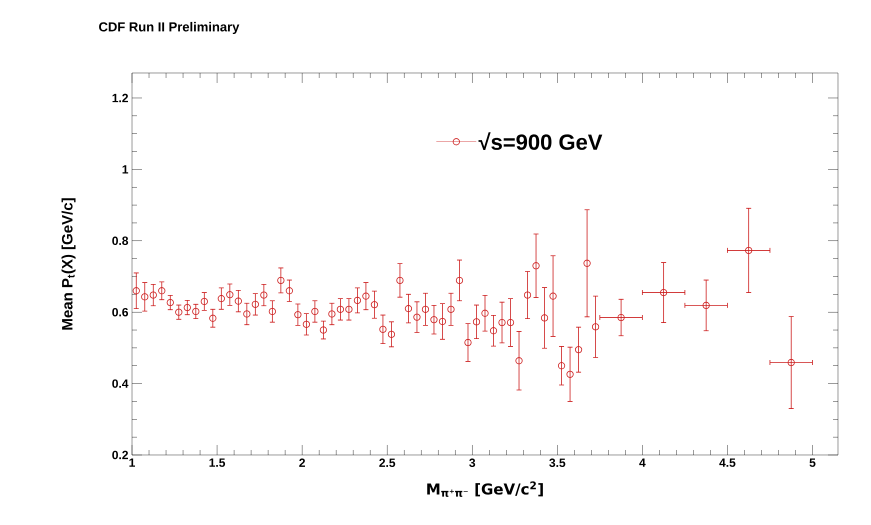  Describe the element at coordinates (69, 264) in the screenshot. I see `y-axis-title: Mean P$_{t}$(X) [GeV/c]` at that location.